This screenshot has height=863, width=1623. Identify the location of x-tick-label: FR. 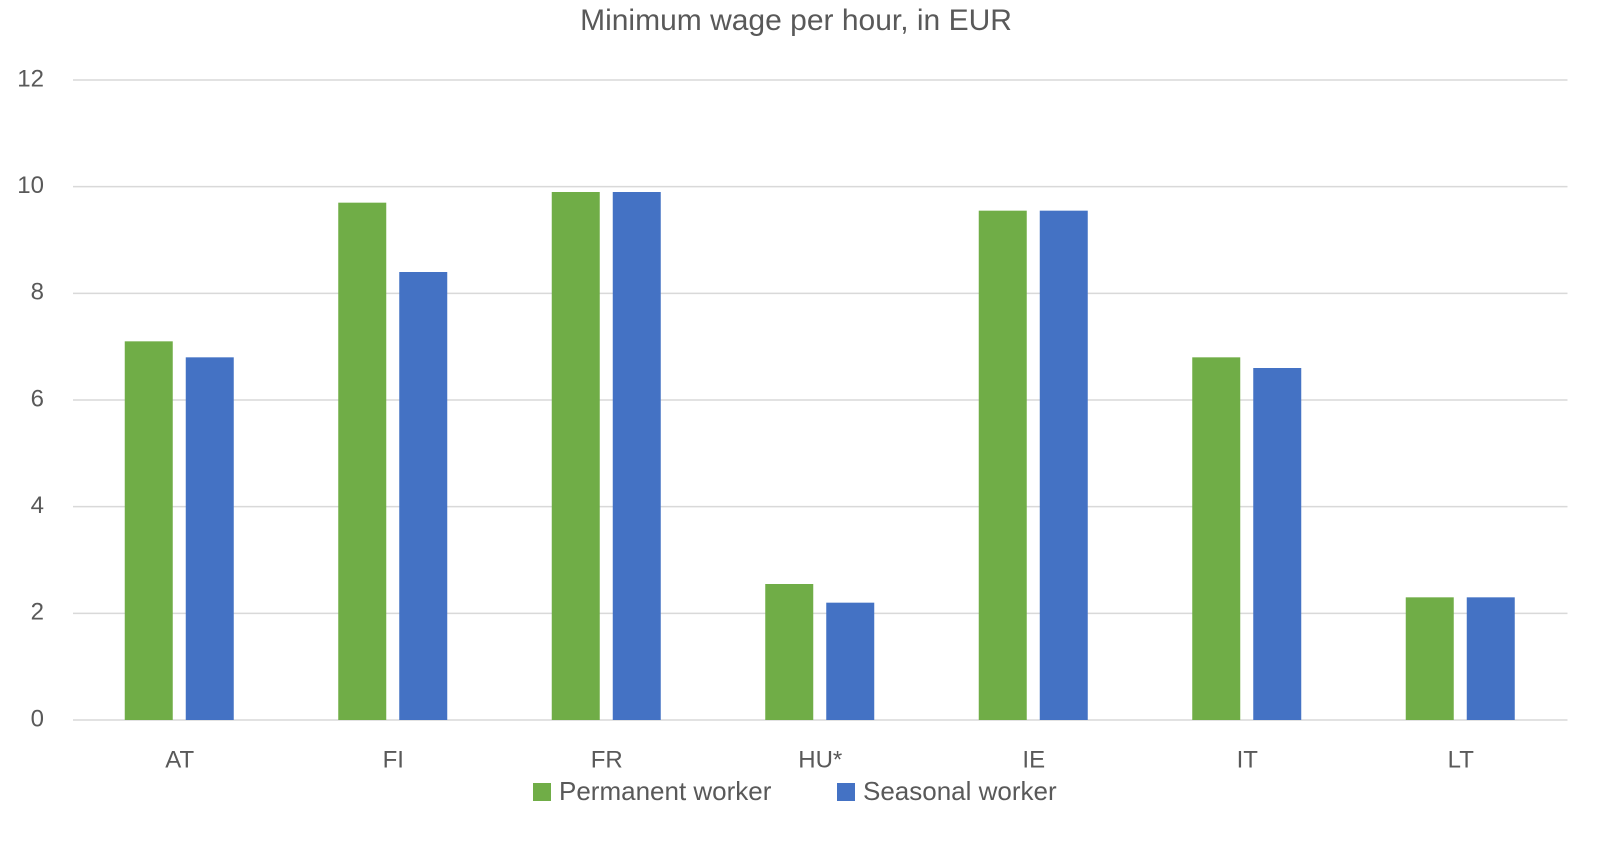
(607, 759).